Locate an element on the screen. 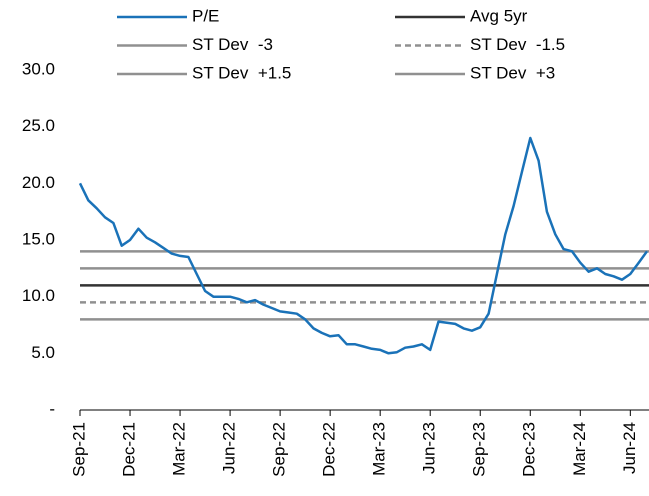 The image size is (649, 496). y-tick-label: 5.0 is located at coordinates (43, 352).